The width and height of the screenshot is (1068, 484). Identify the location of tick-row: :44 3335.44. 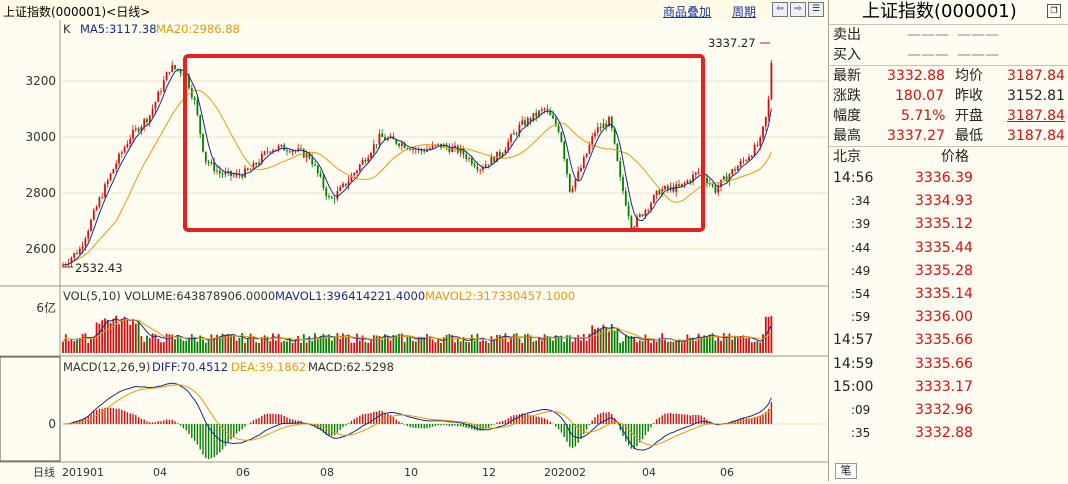
(948, 248).